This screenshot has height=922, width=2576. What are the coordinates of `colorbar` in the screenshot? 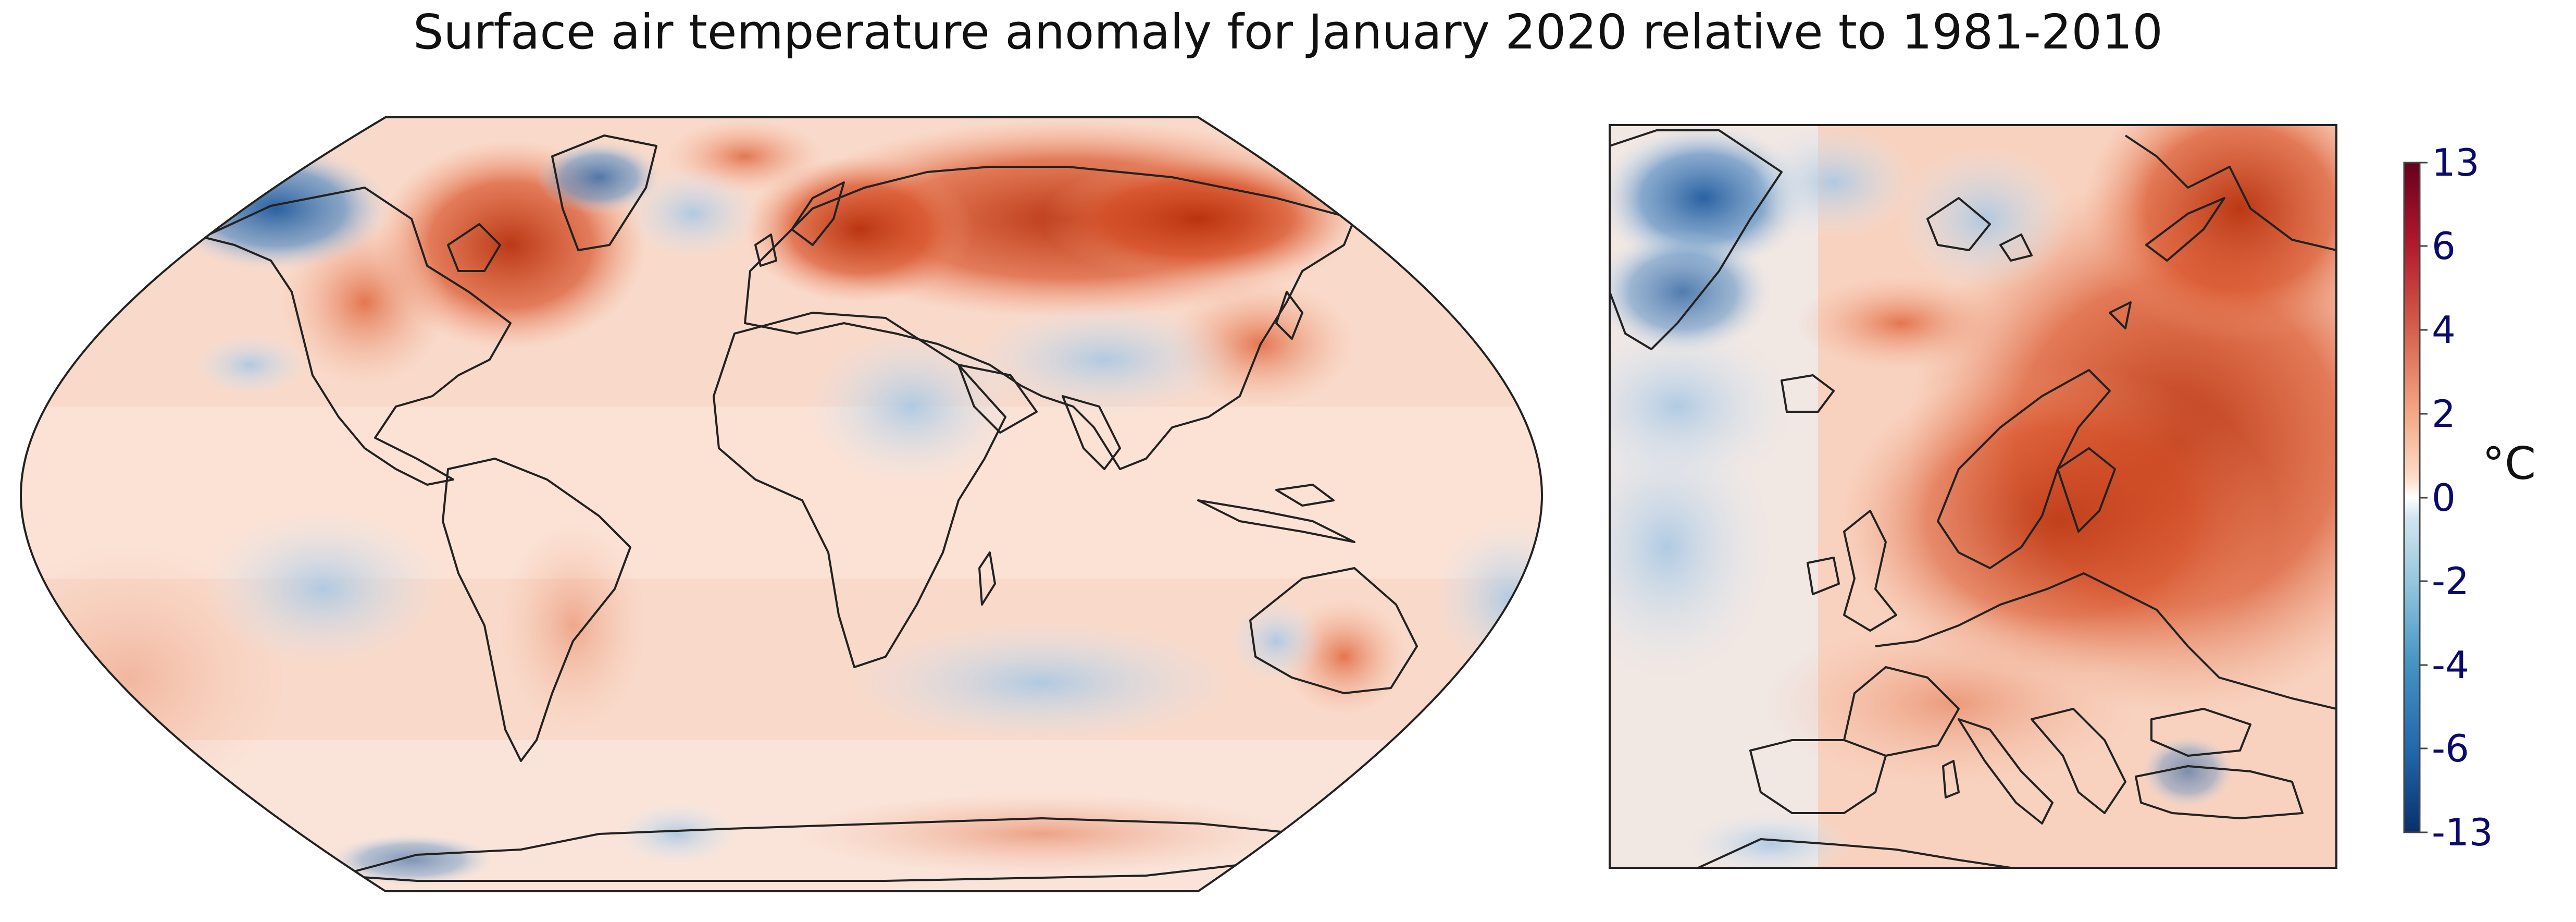 It's located at (2415, 497).